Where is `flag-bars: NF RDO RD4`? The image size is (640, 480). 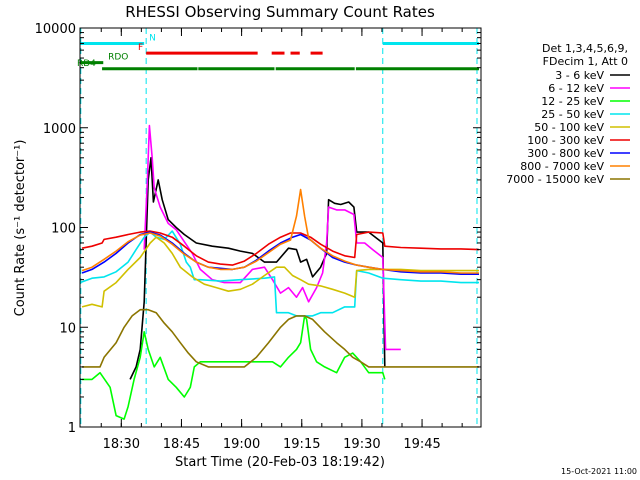 flag-bars: NF RDO RD4 is located at coordinates (278, 52).